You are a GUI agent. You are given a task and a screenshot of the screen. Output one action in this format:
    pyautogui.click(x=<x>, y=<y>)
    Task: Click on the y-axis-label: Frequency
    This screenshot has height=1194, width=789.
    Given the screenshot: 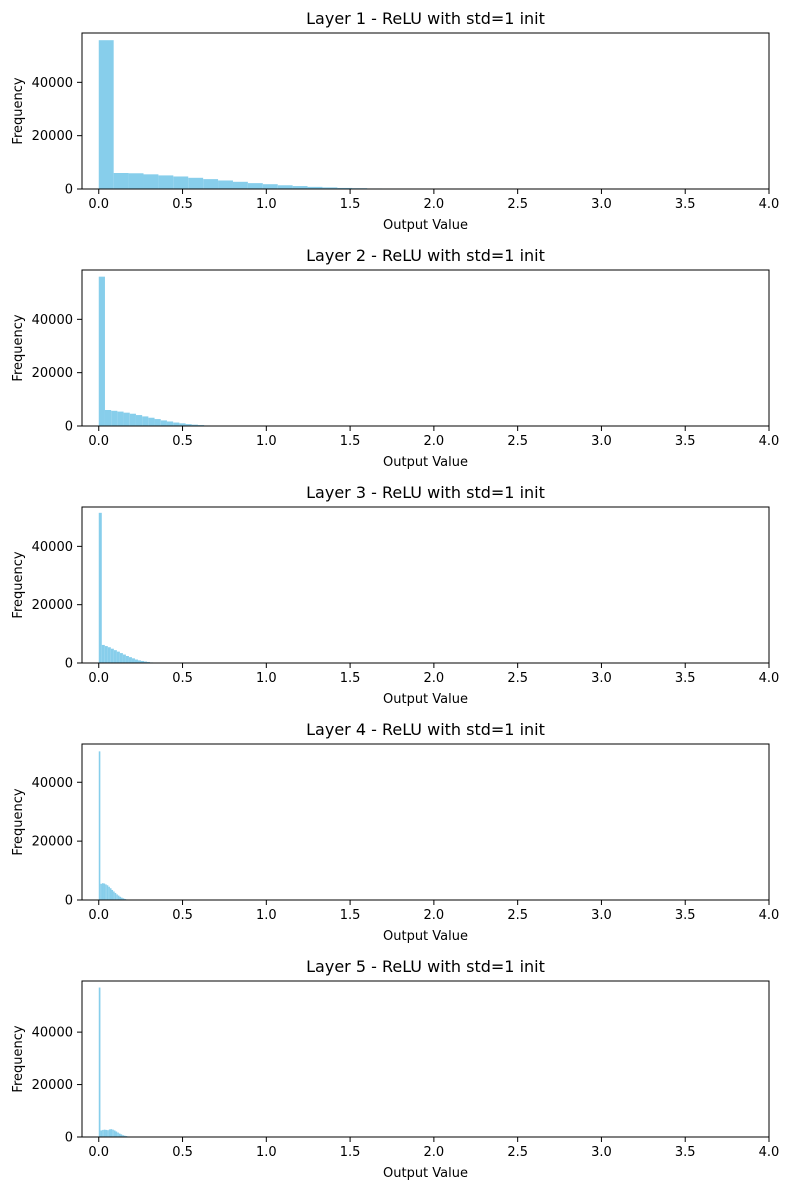 What is the action you would take?
    pyautogui.click(x=18, y=584)
    